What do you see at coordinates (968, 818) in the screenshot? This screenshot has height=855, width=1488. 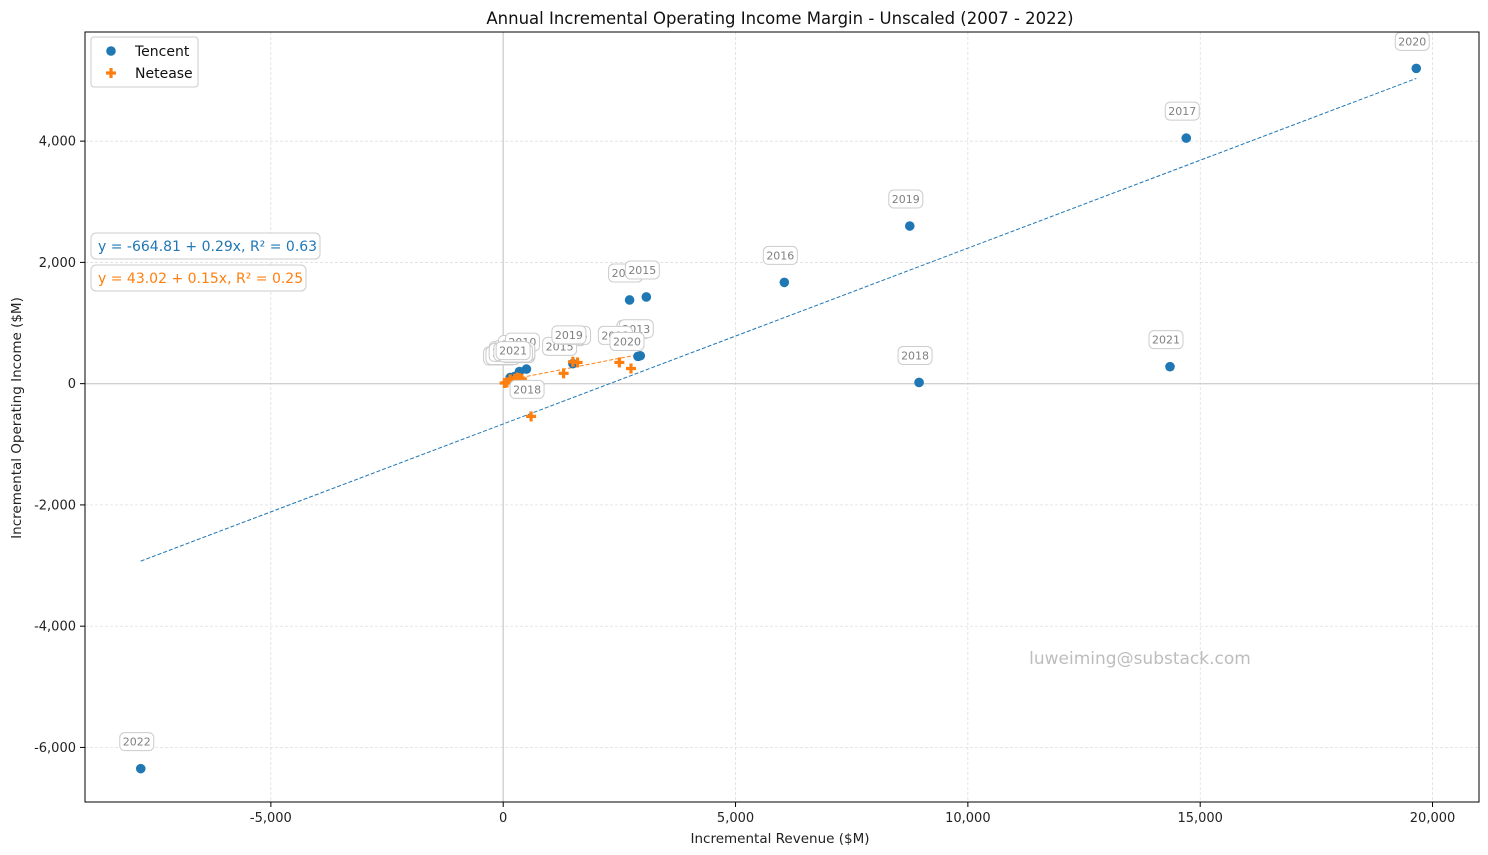 I see `x-tick-label: 10,000` at bounding box center [968, 818].